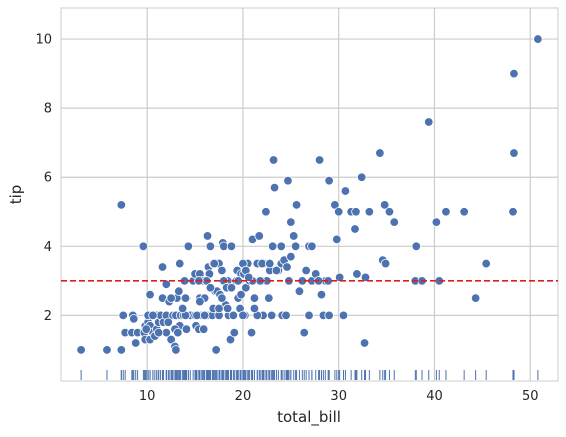 This screenshot has height=437, width=566. What do you see at coordinates (48, 247) in the screenshot?
I see `y-tick-label: 4` at bounding box center [48, 247].